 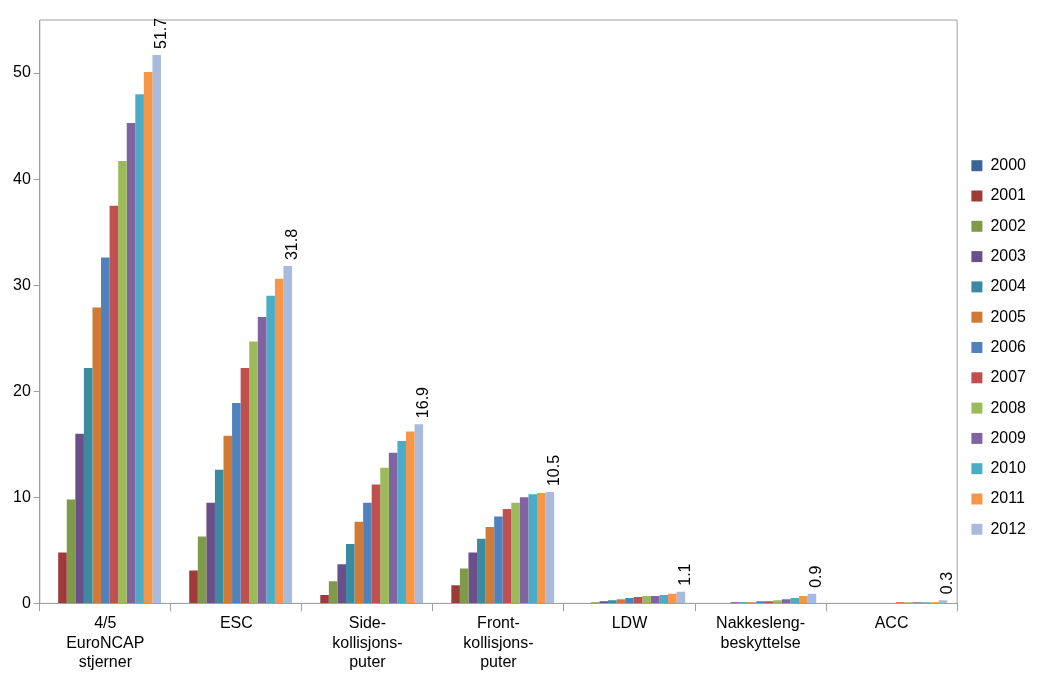 What do you see at coordinates (236, 623) in the screenshot?
I see `x-tick-label: ESC` at bounding box center [236, 623].